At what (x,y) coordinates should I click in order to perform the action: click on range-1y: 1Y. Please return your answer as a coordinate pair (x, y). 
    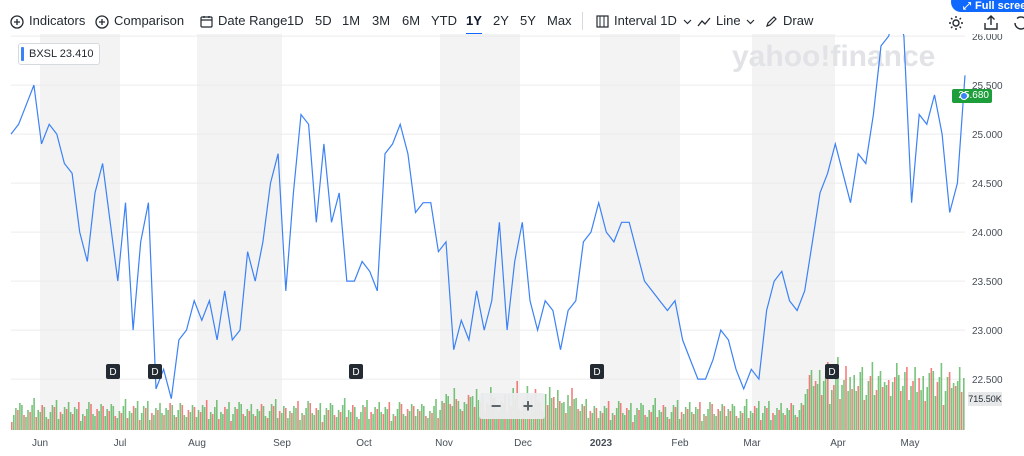
    Looking at the image, I should click on (474, 24).